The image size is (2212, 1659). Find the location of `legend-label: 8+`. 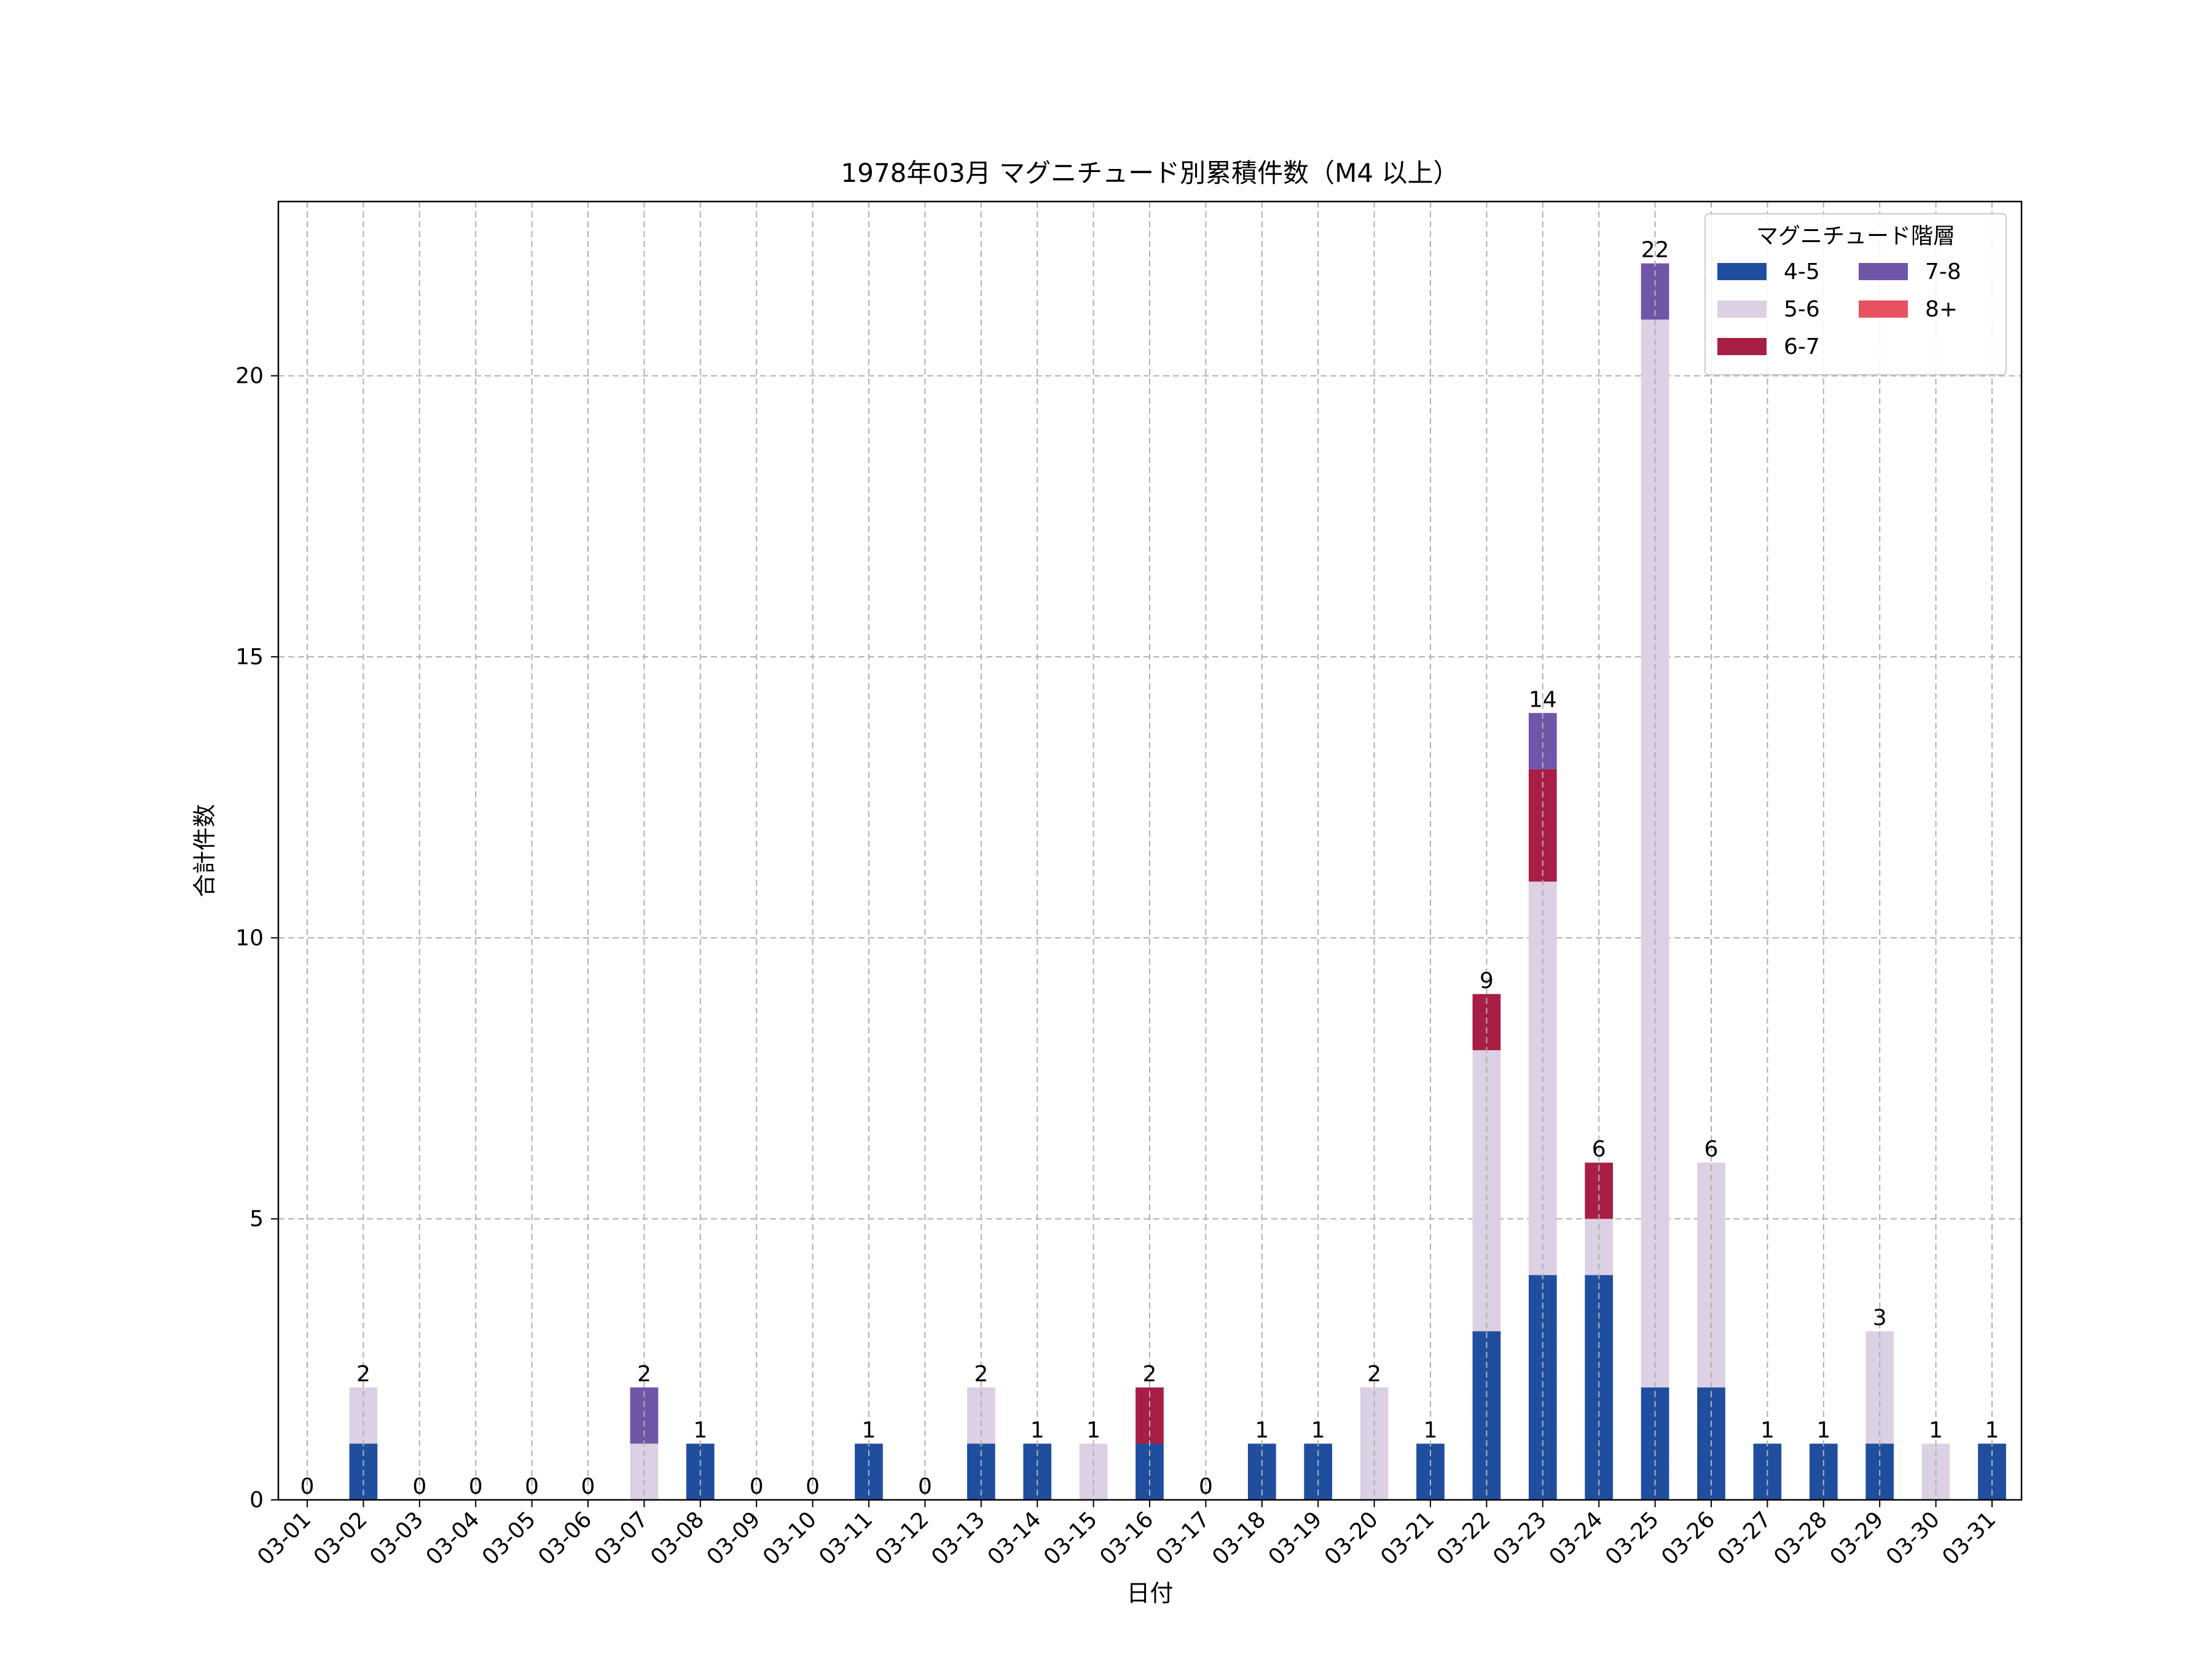

legend-label: 8+ is located at coordinates (1941, 309).